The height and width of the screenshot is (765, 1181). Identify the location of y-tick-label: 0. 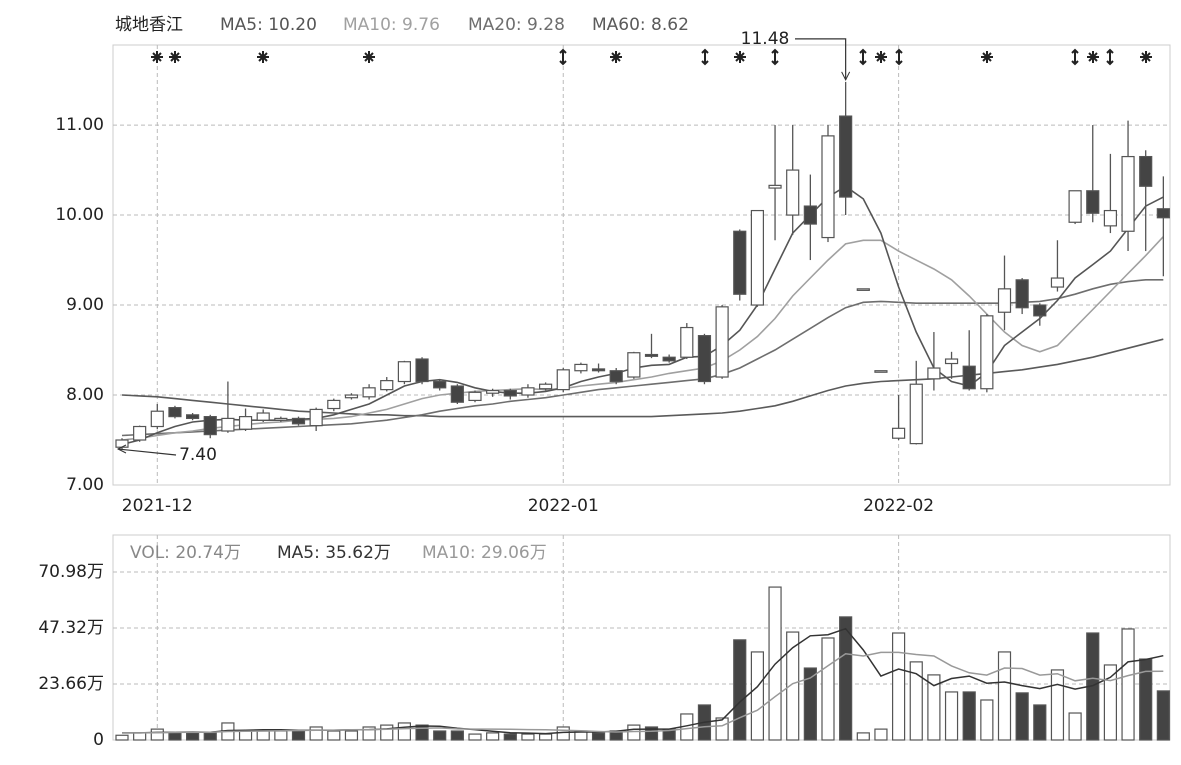
(98, 740).